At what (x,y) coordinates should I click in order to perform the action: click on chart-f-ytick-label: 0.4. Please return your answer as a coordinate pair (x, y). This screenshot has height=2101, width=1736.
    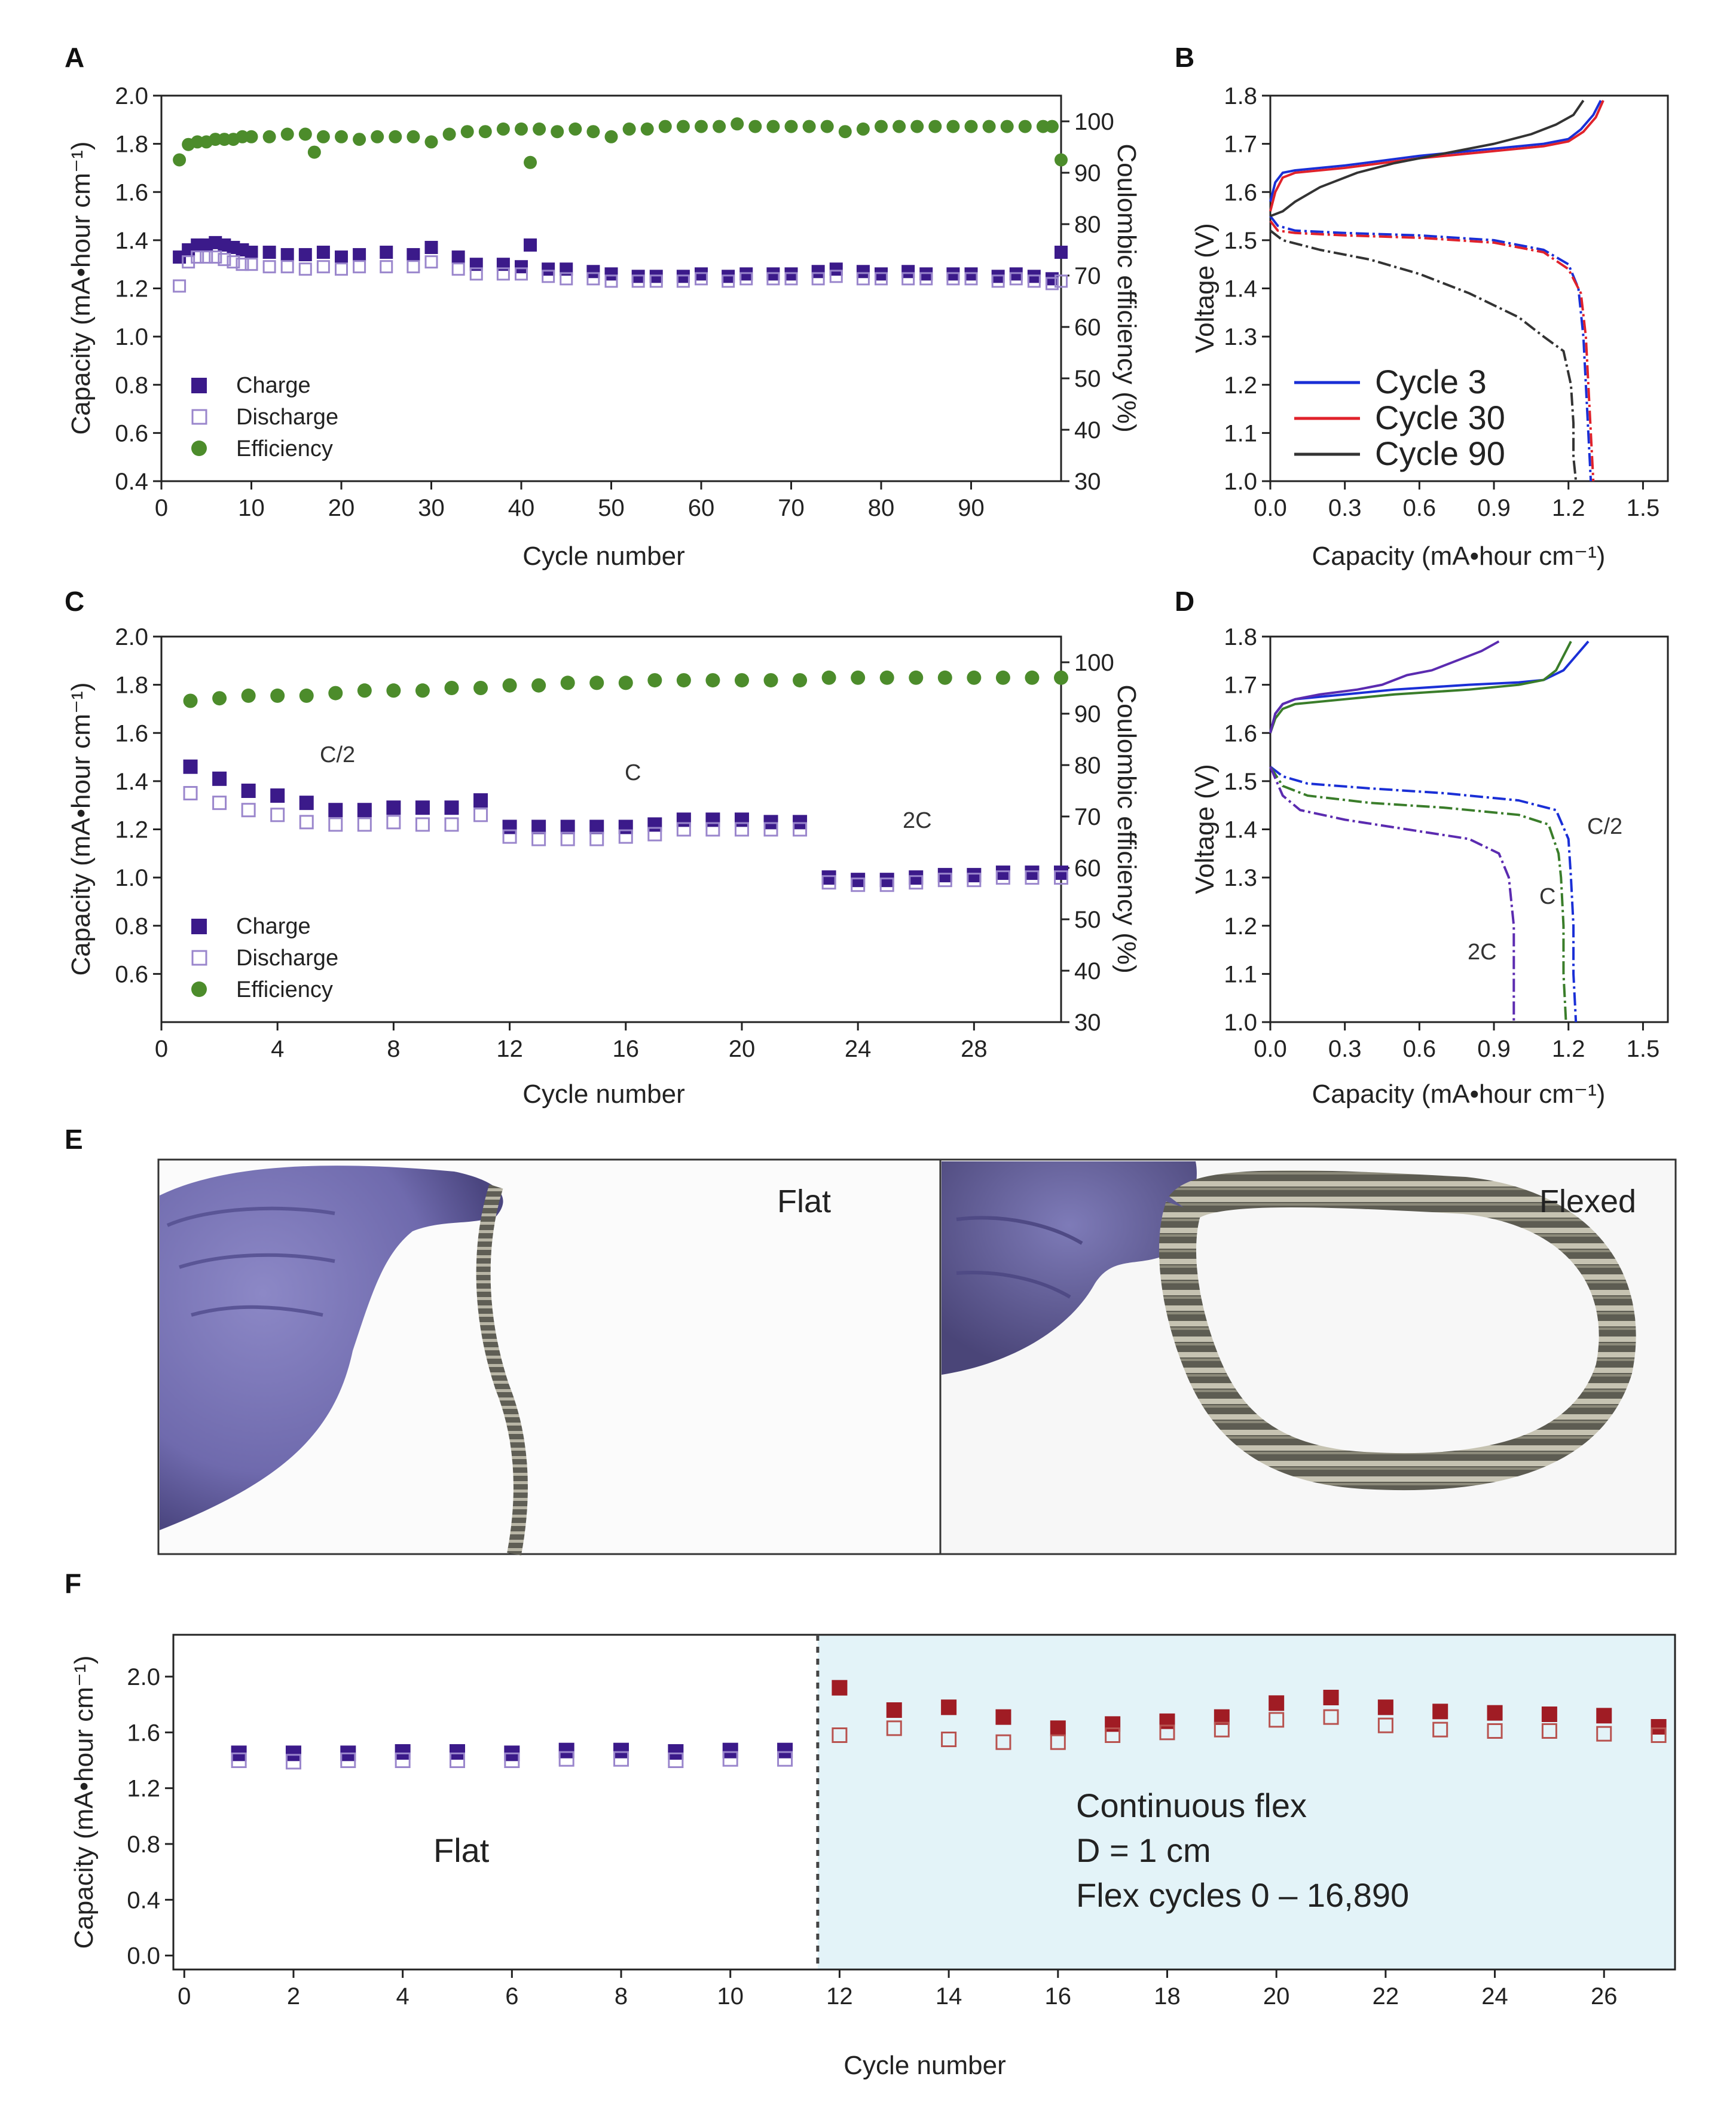
    Looking at the image, I should click on (143, 1900).